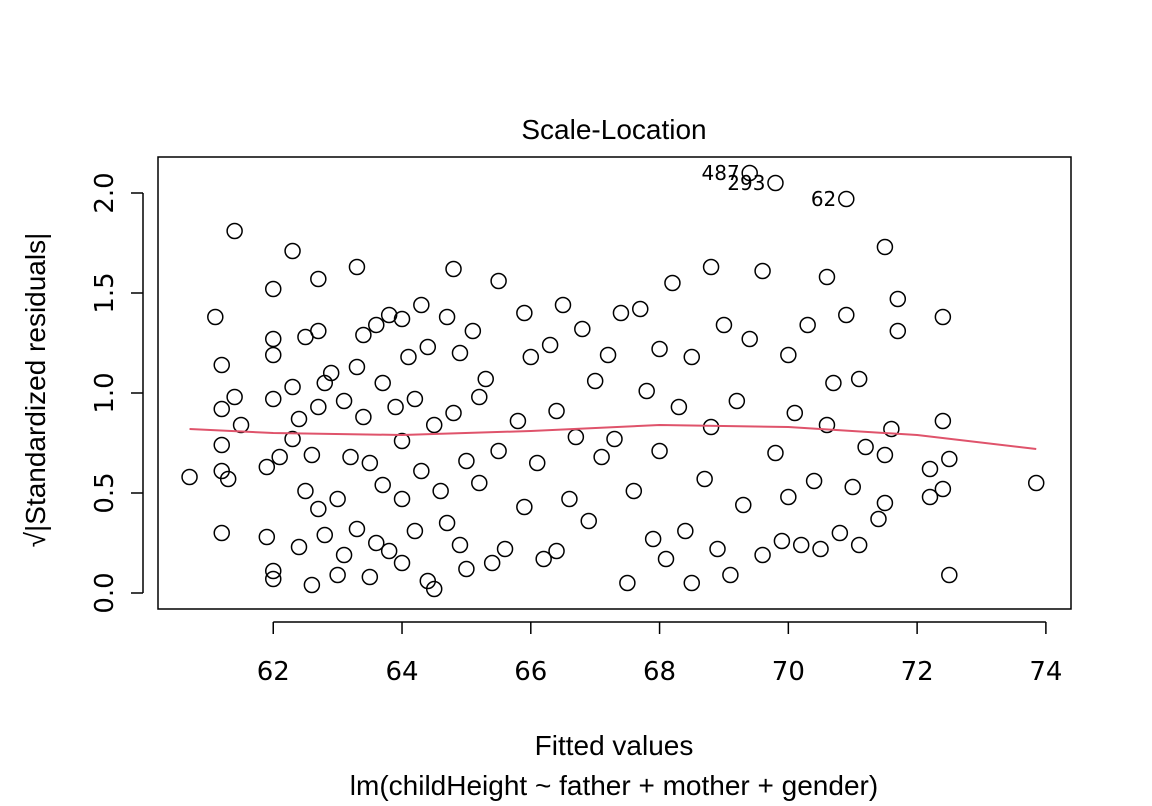 This screenshot has height=806, width=1152. I want to click on smooth-line, so click(613, 436).